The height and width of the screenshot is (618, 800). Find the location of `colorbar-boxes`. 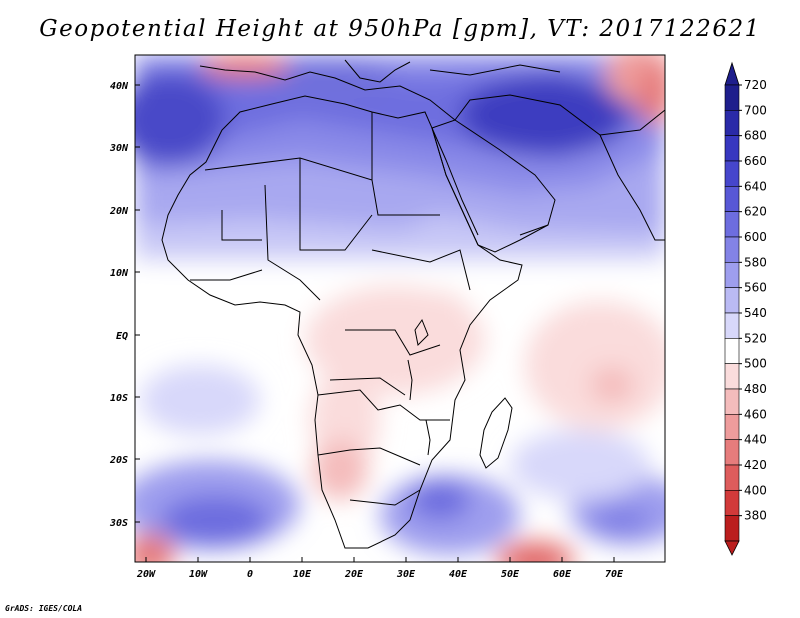

colorbar-boxes is located at coordinates (732, 313).